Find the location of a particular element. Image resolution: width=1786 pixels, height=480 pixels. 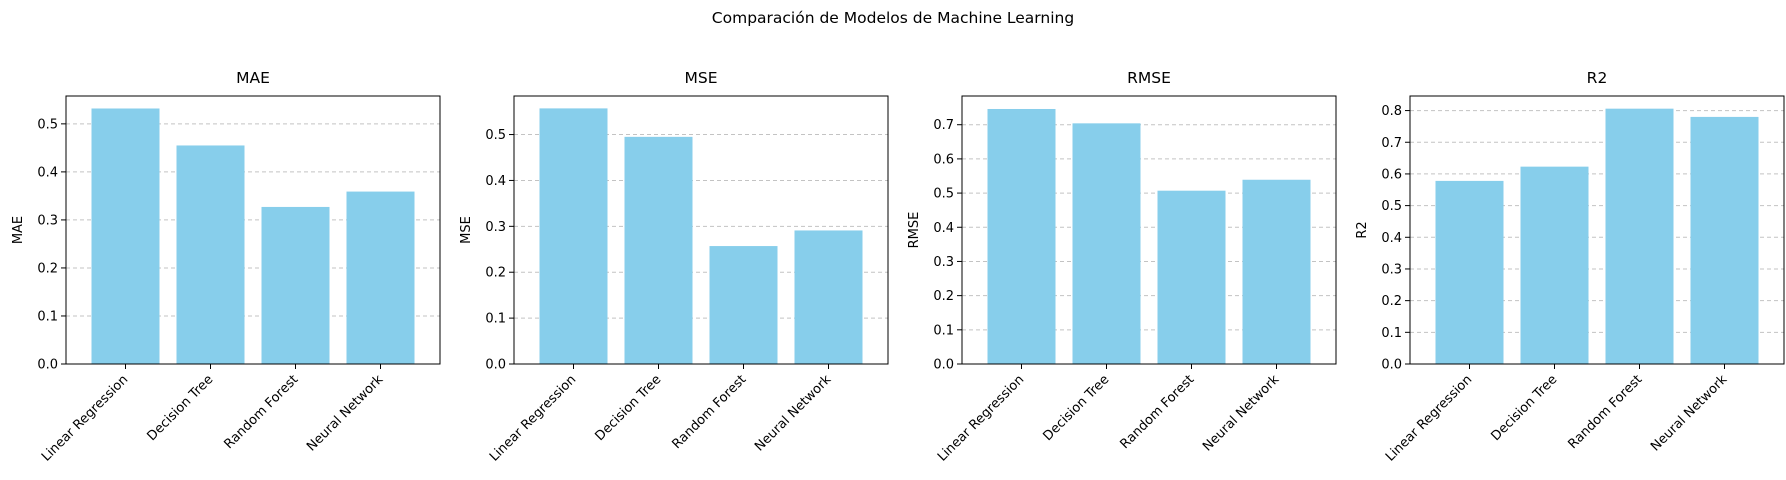

y-tick-label: 0.8 is located at coordinates (1391, 111).